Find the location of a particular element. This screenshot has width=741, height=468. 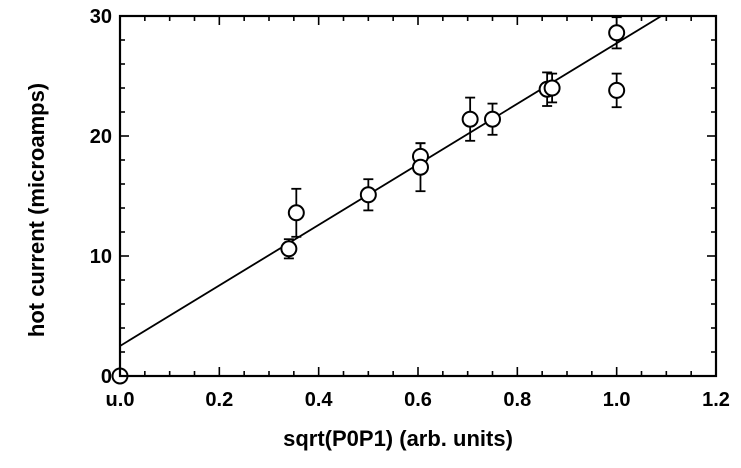

x-tick-label: 1.0 is located at coordinates (617, 400).